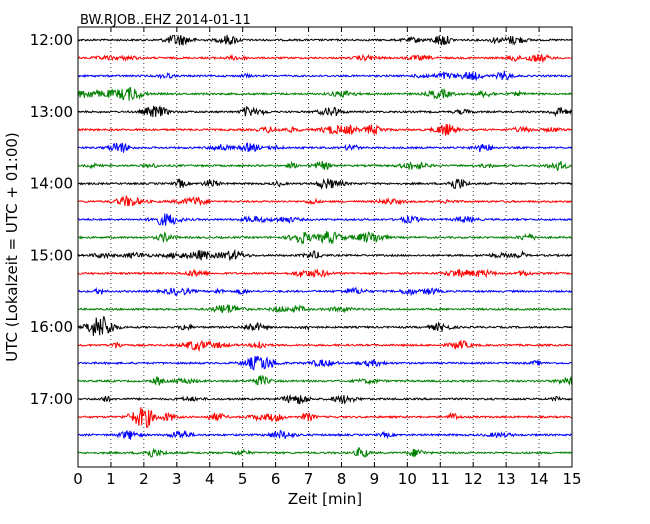 The width and height of the screenshot is (650, 524). What do you see at coordinates (177, 479) in the screenshot?
I see `x-tick-label: 3` at bounding box center [177, 479].